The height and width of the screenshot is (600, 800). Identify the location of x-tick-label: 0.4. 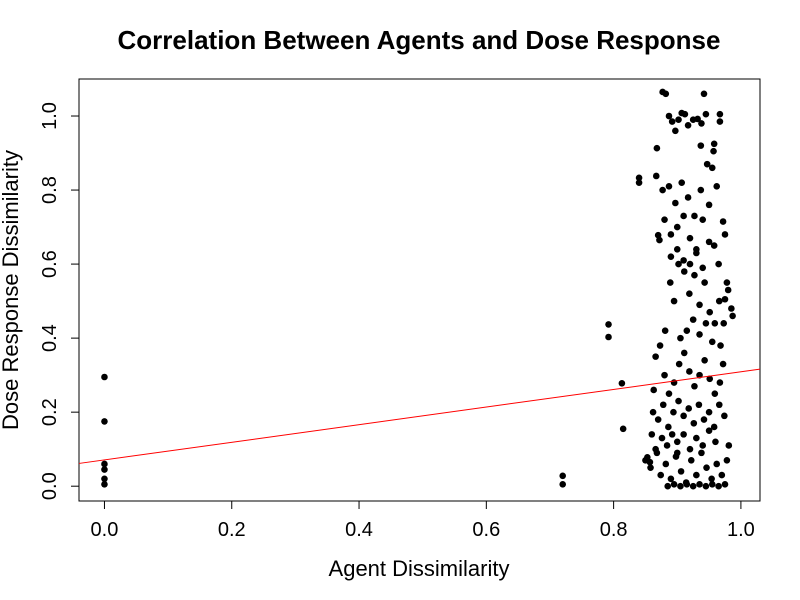
(359, 530).